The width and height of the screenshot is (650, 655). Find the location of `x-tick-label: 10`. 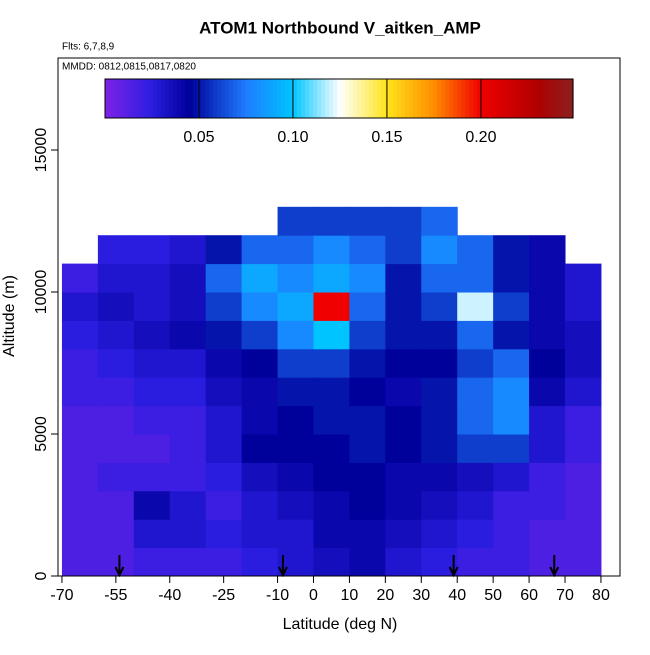

x-tick-label: 10 is located at coordinates (350, 595).